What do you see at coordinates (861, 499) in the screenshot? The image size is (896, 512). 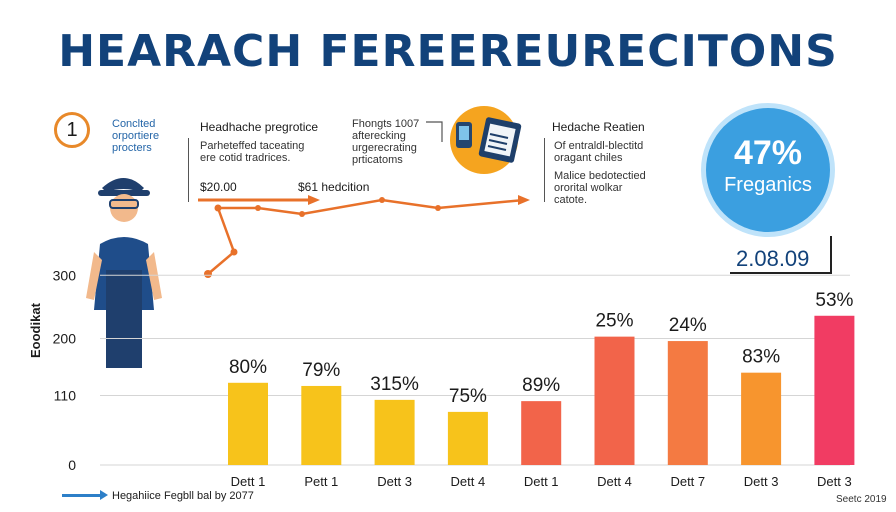 I see `source-note: Seetc 2019` at bounding box center [861, 499].